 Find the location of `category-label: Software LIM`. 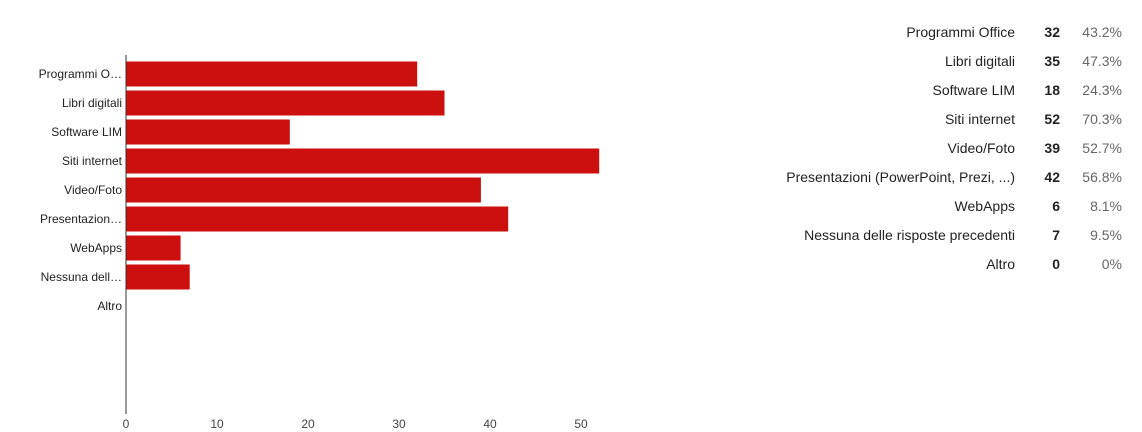

category-label: Software LIM is located at coordinates (86, 132).